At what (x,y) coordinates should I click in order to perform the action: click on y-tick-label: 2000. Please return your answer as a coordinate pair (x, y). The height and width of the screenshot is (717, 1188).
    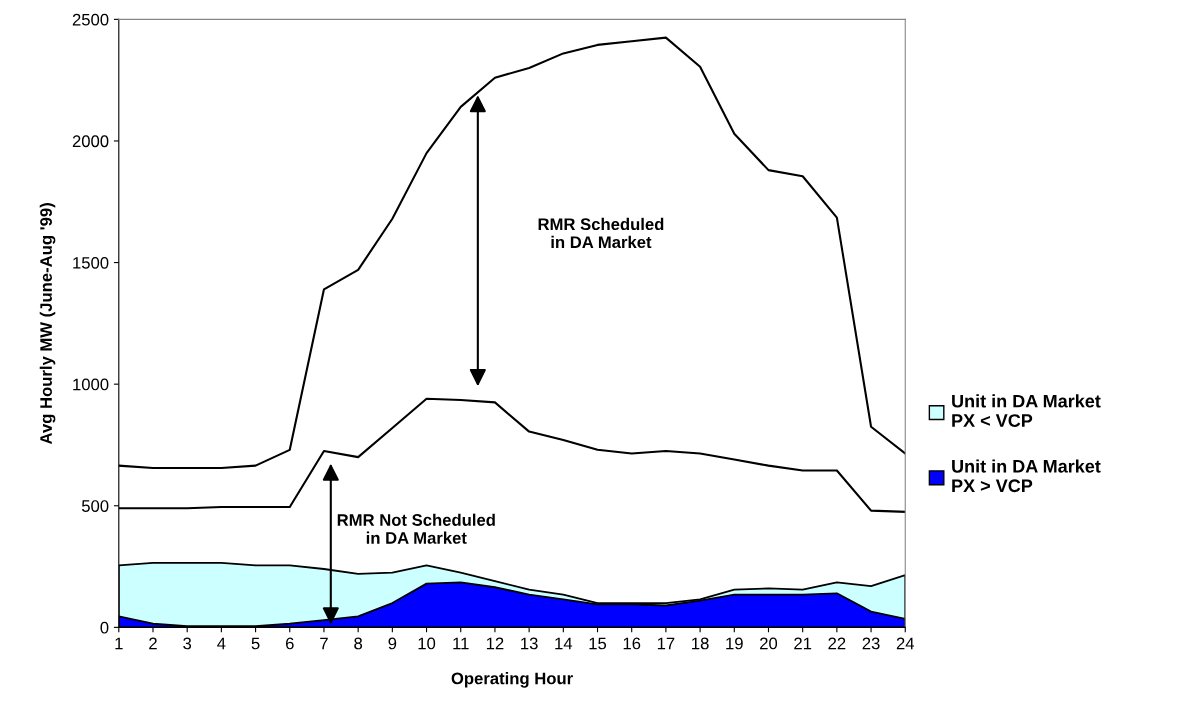
    Looking at the image, I should click on (90, 141).